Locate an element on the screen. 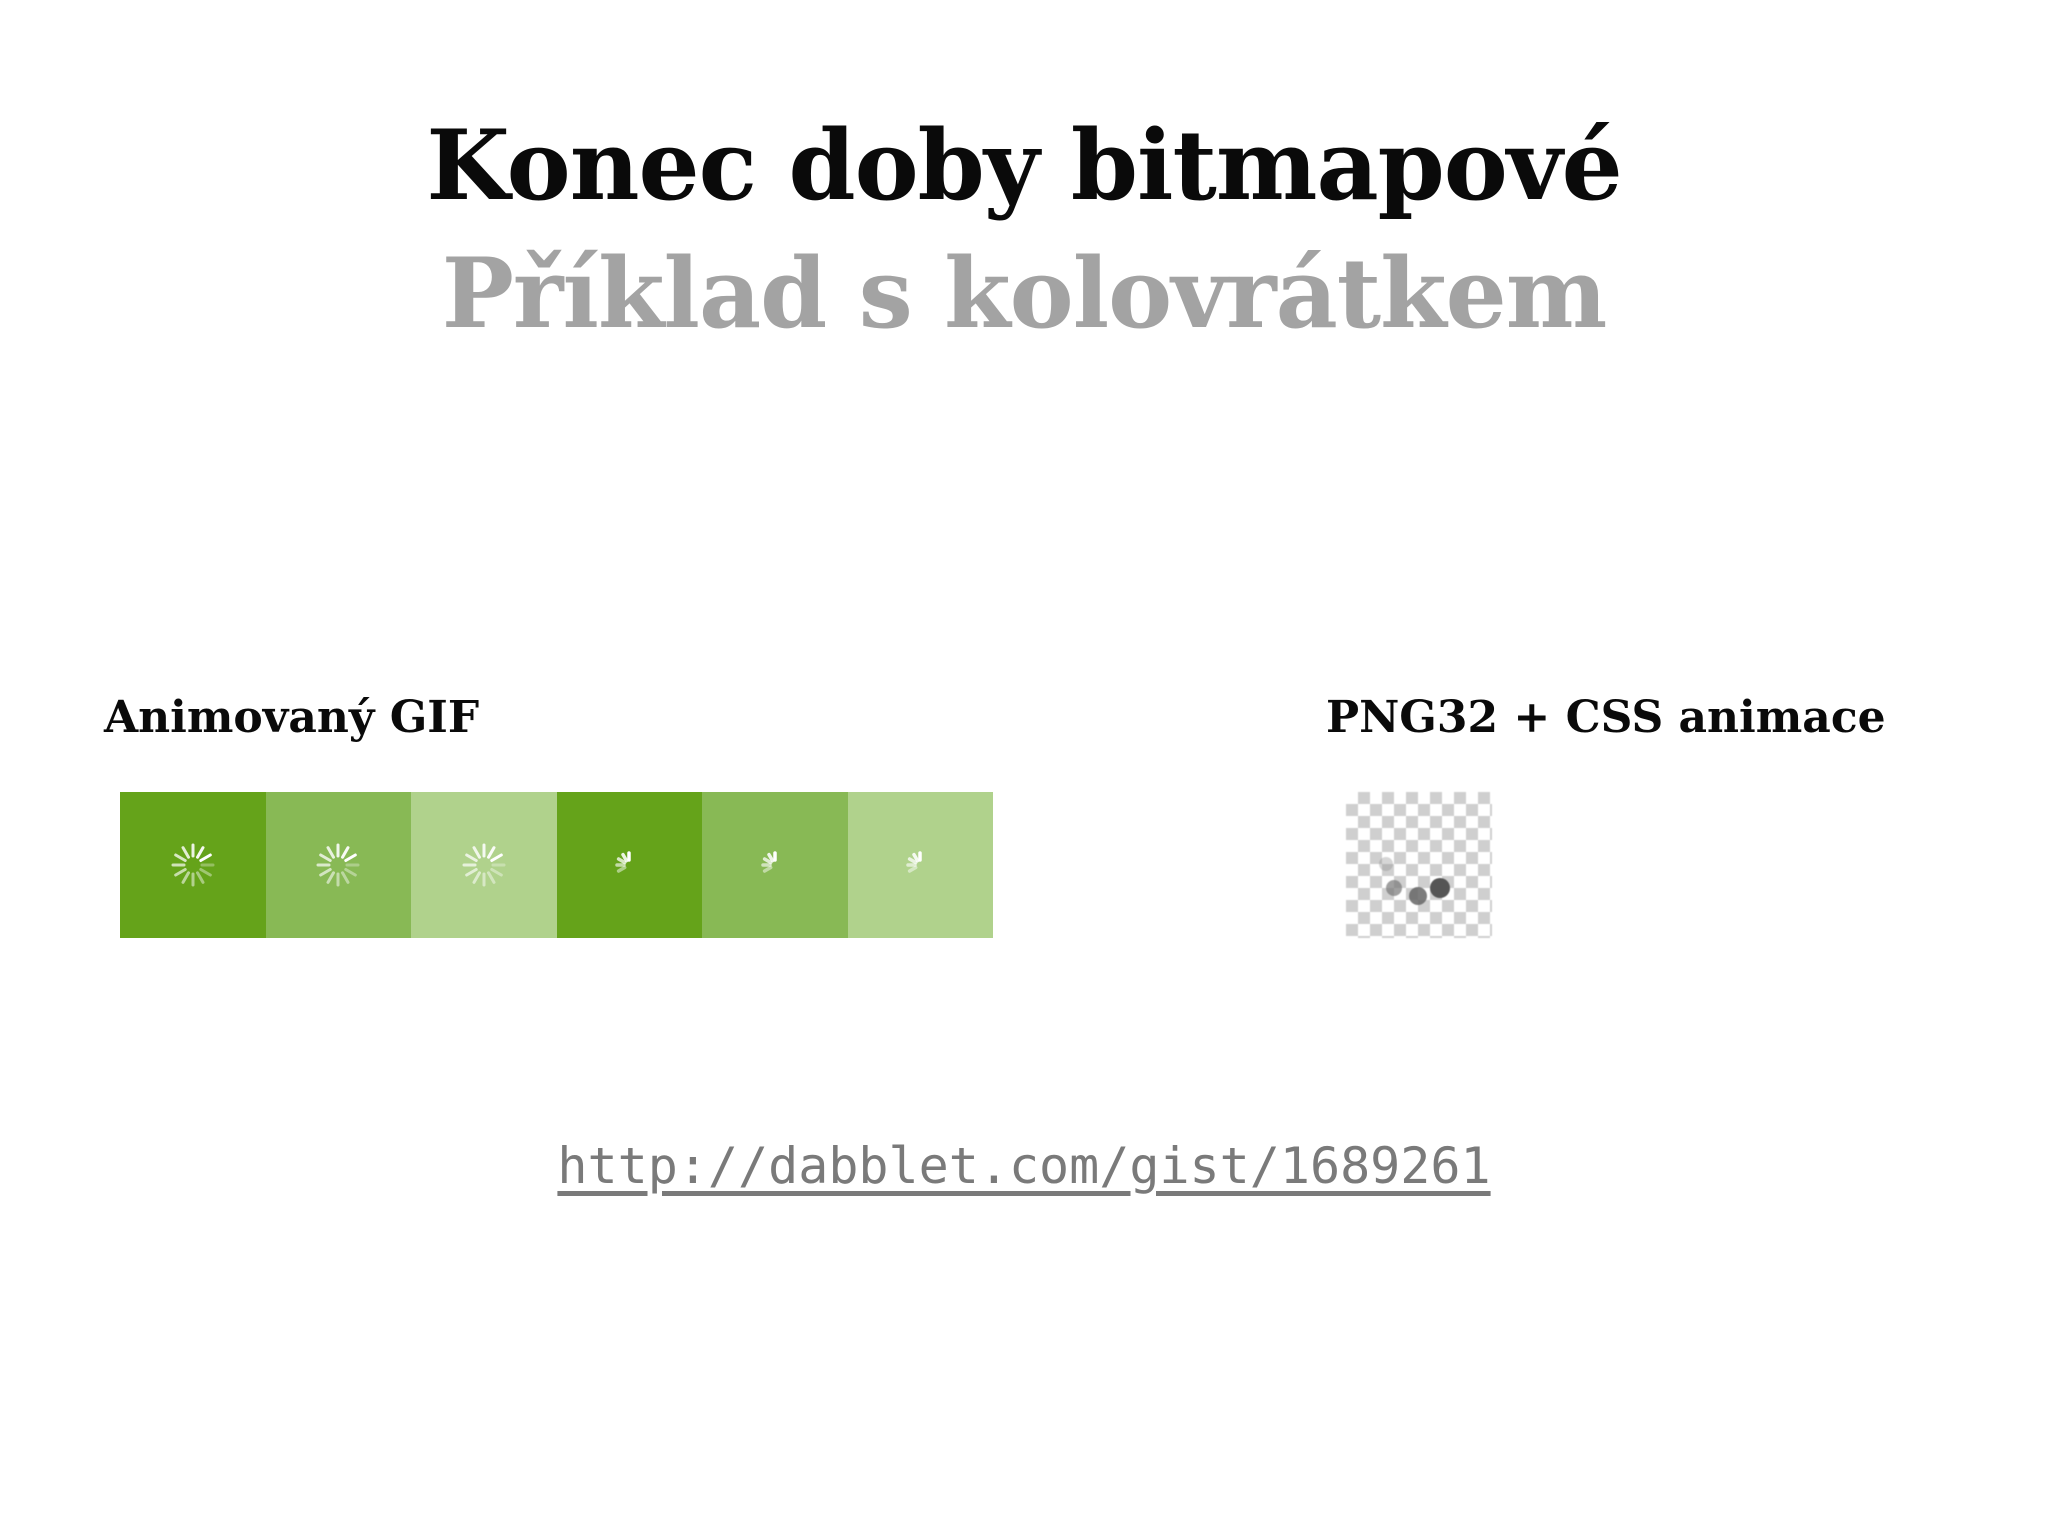 The height and width of the screenshot is (1536, 2048). png-spinner-demo is located at coordinates (1419, 865).